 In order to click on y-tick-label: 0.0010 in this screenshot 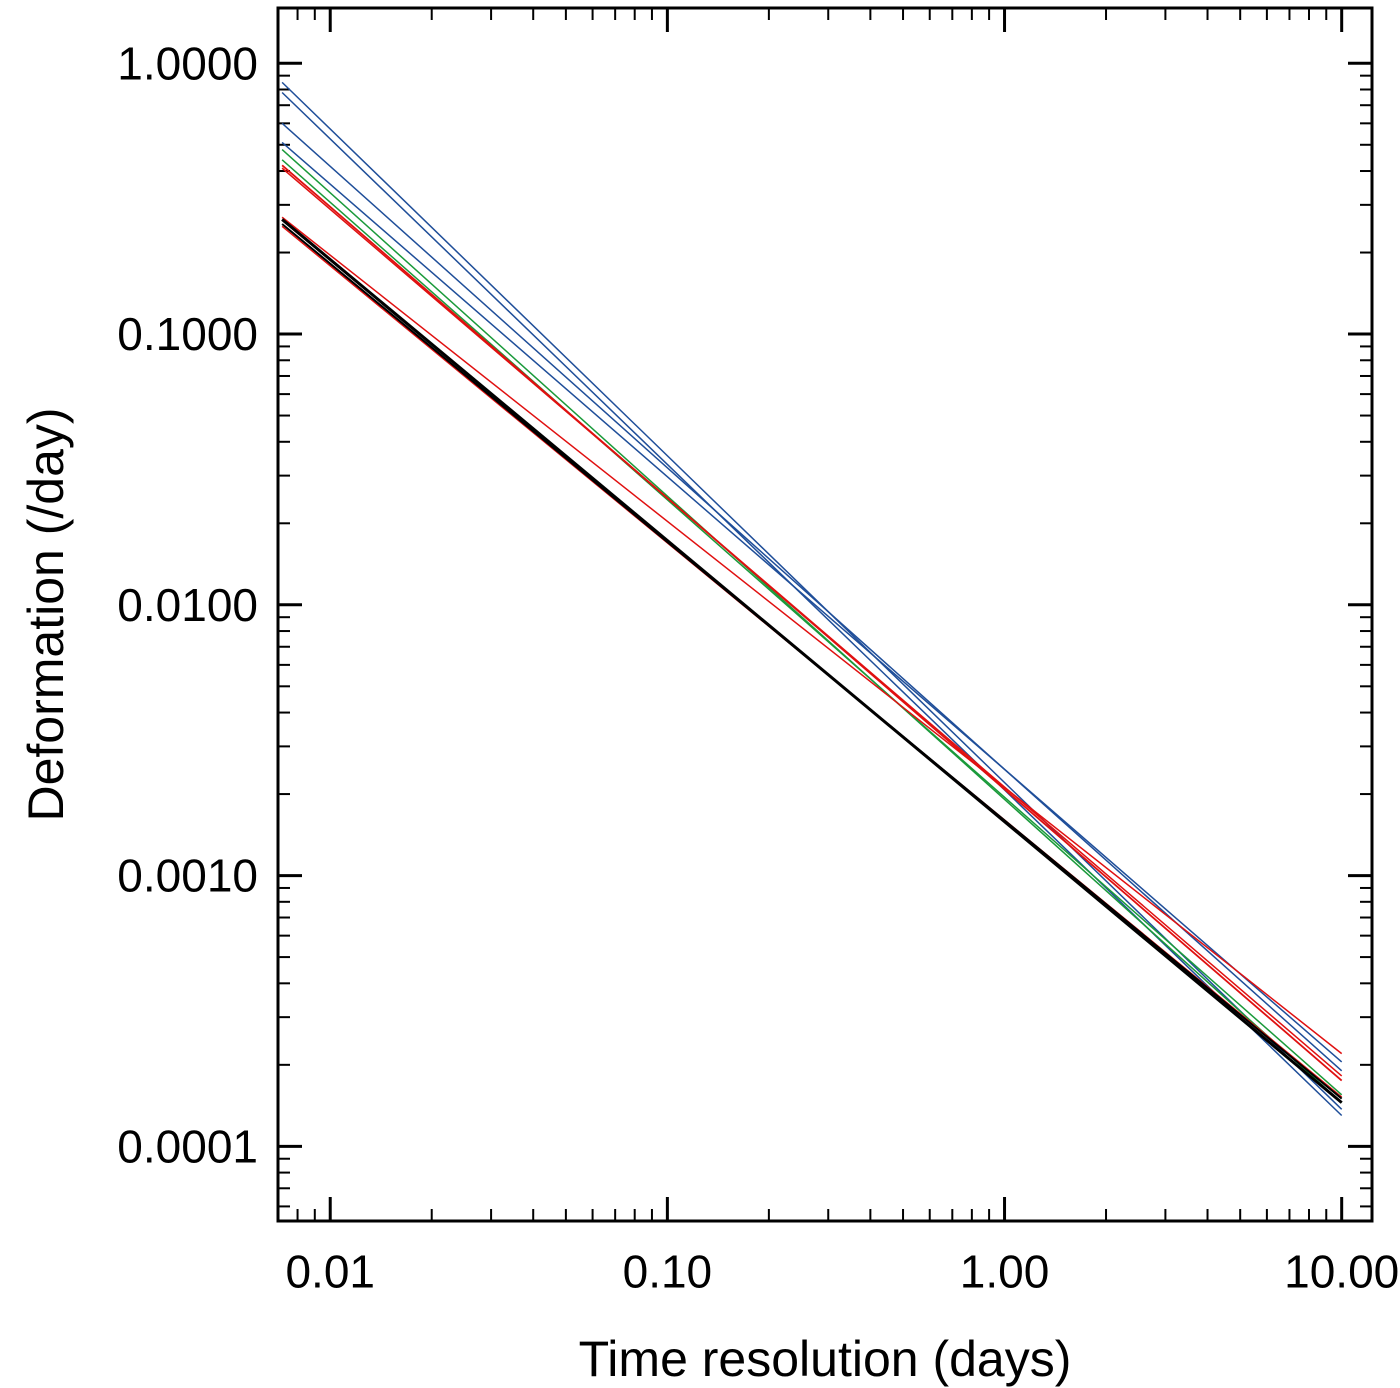, I will do `click(187, 876)`.